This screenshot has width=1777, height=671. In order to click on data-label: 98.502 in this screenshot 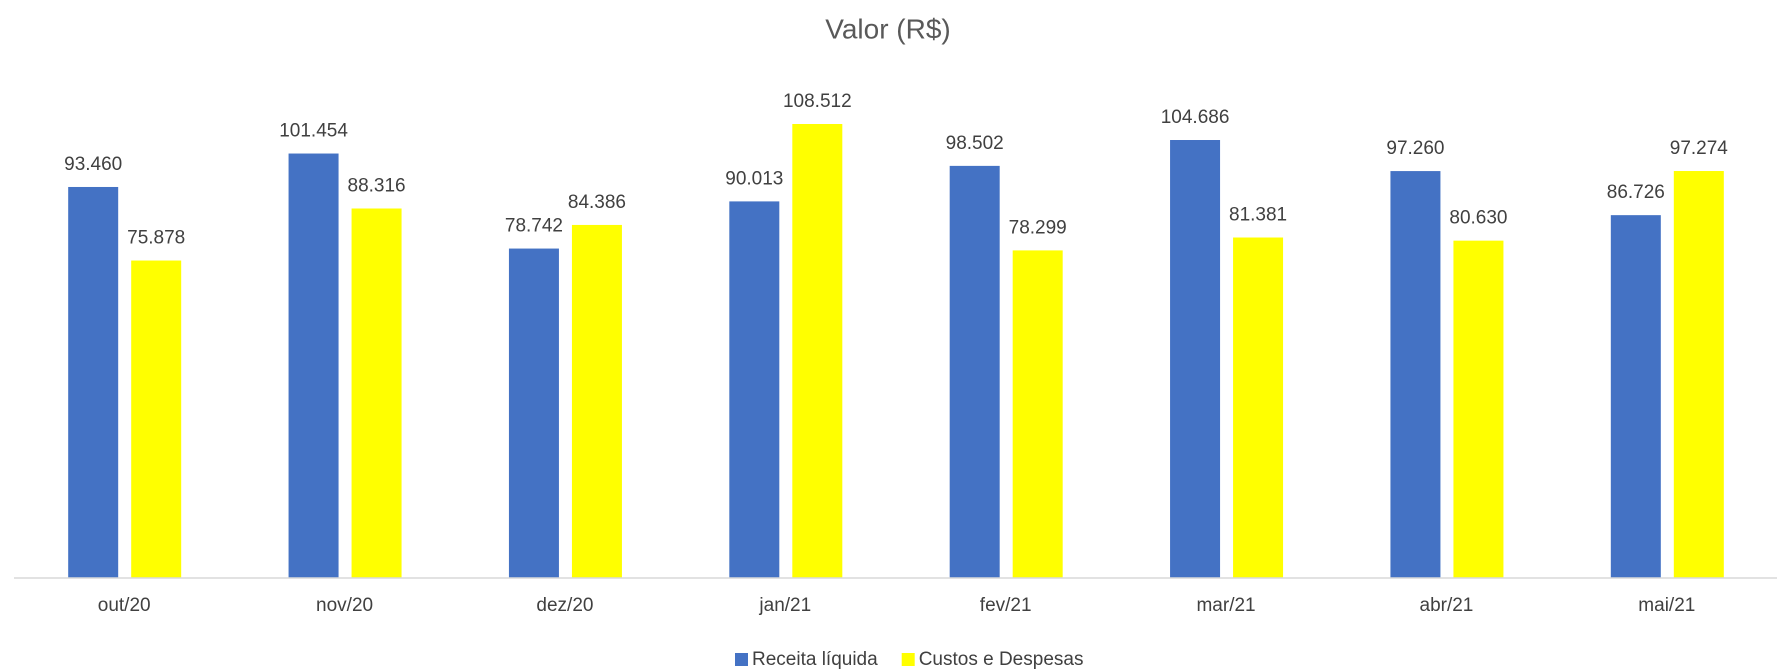, I will do `click(975, 143)`.